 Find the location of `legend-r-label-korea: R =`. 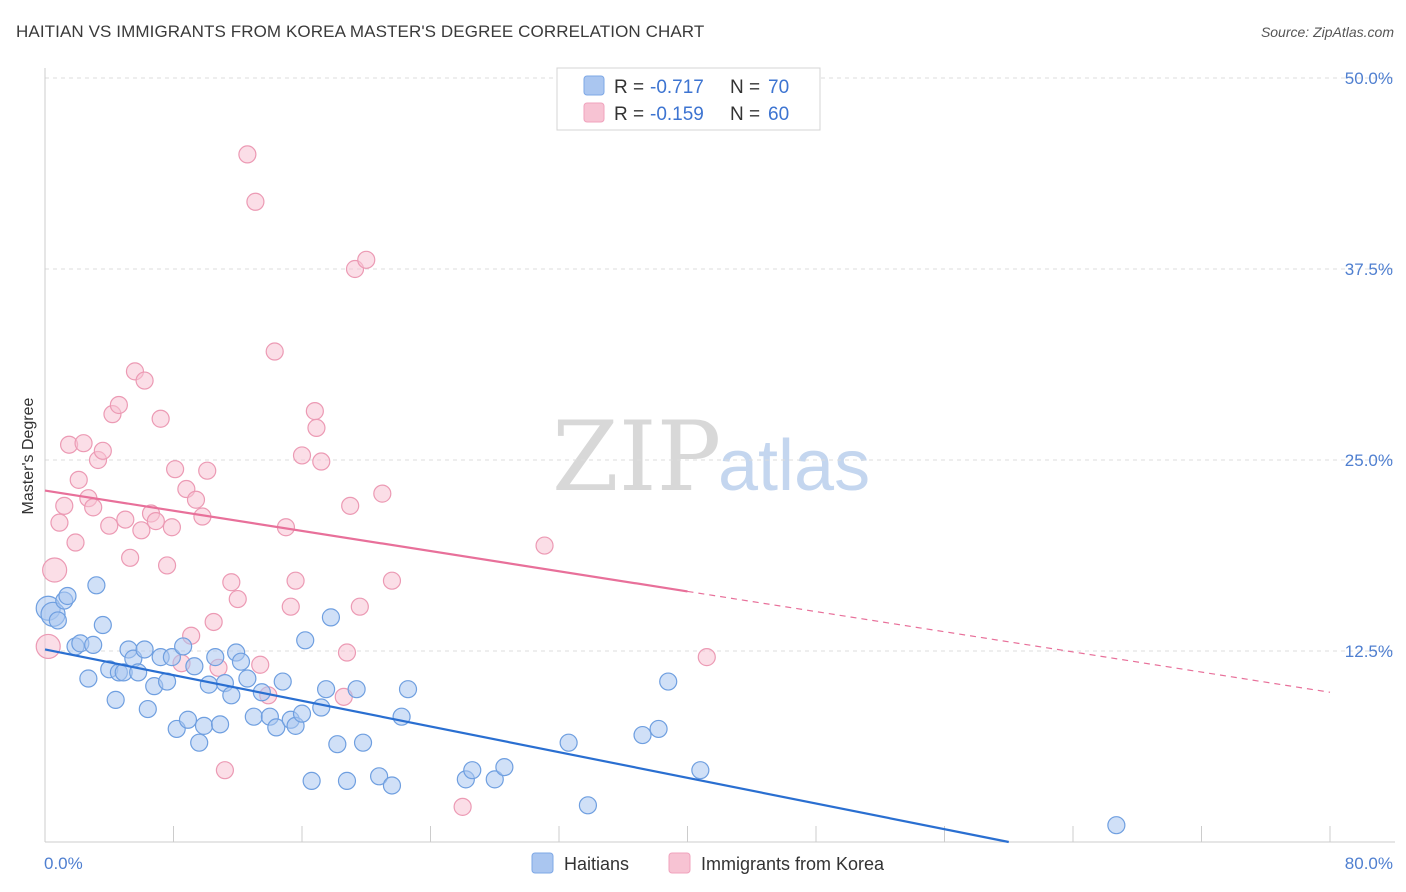

legend-r-label-korea: R = is located at coordinates (629, 114).